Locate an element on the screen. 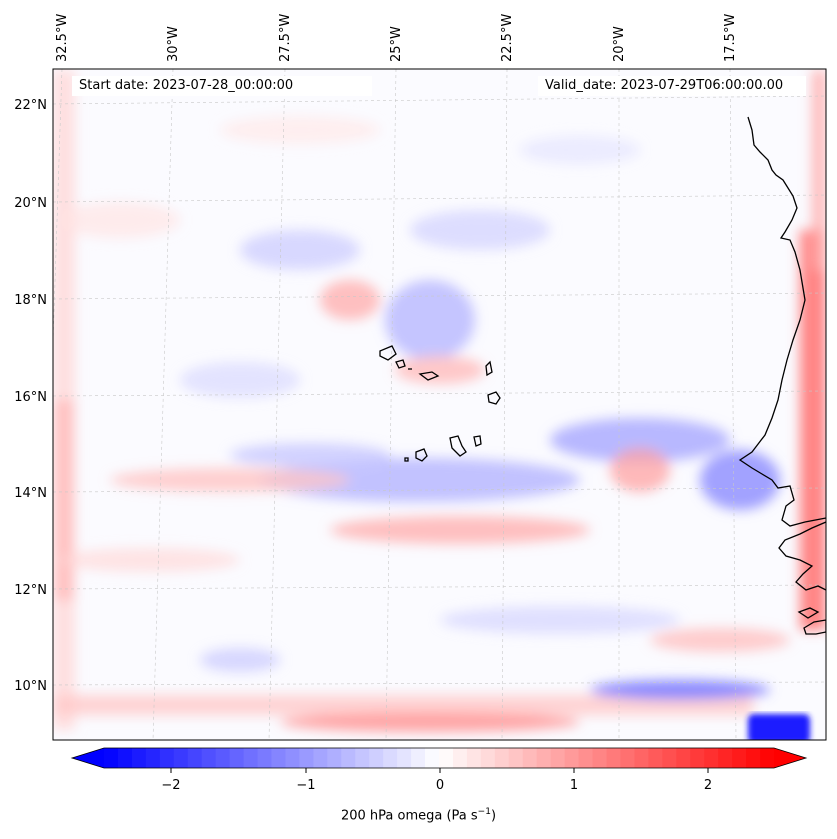 This screenshot has height=839, width=837. lat-label: 10°N is located at coordinates (30, 686).